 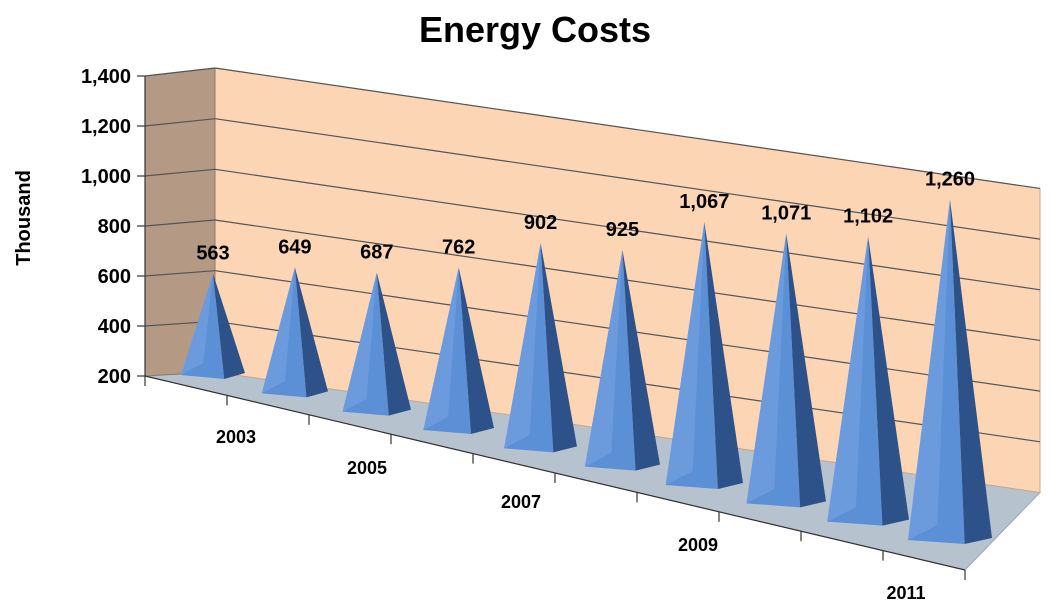 I want to click on data-label: 1,102, so click(x=868, y=216).